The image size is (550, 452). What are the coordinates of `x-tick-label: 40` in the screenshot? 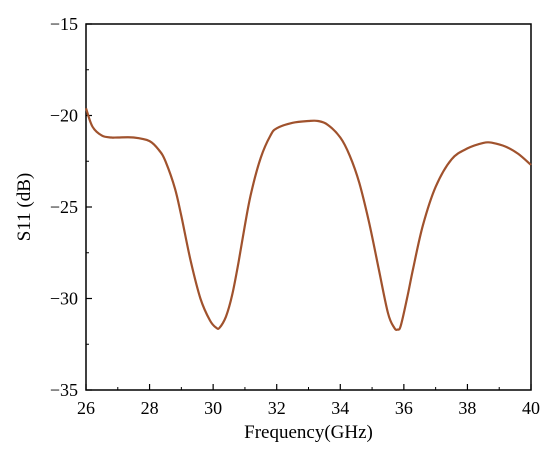 It's located at (531, 408).